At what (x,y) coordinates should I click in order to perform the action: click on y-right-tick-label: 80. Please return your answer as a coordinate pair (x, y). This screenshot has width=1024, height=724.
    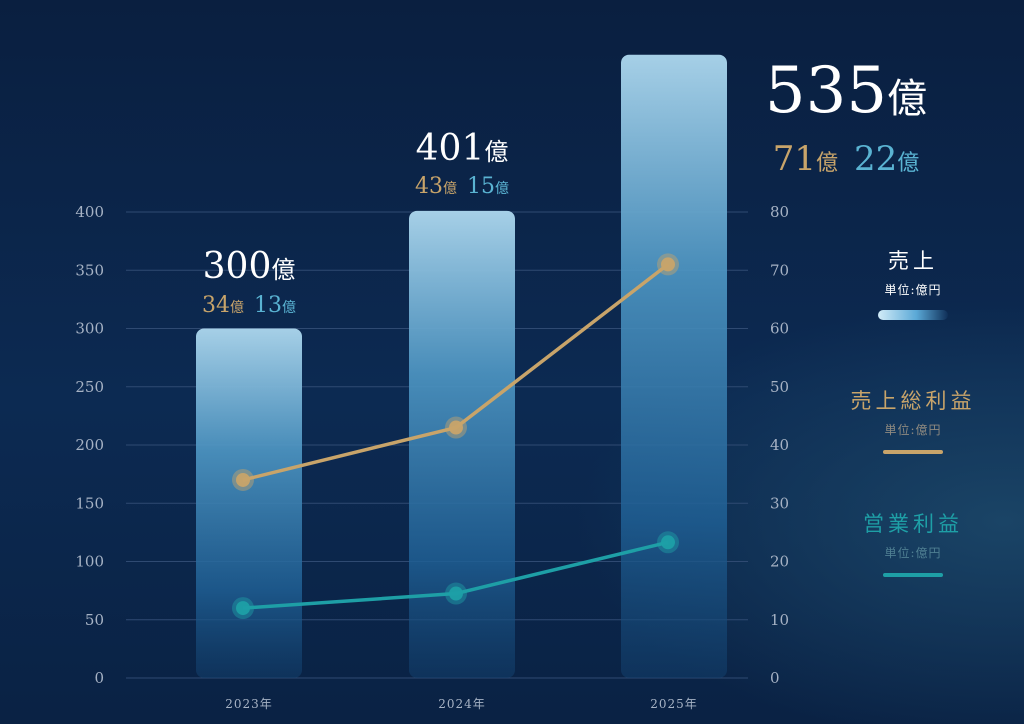
    Looking at the image, I should click on (779, 212).